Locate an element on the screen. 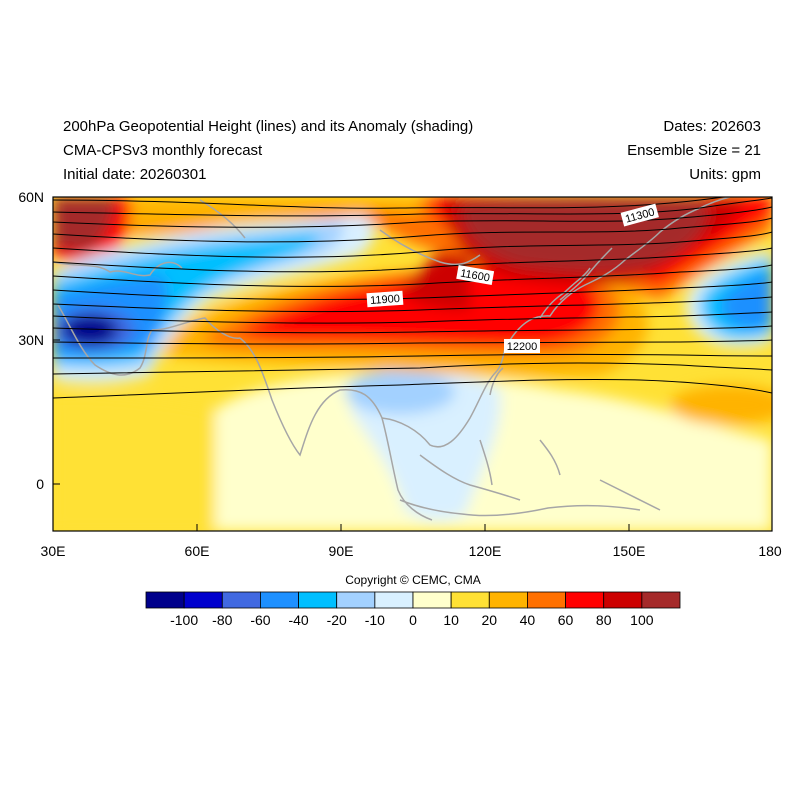  colorbar-labels: -100 -80 -60 -40 -20 -10 0 10 20 40 60 80 100 is located at coordinates (412, 620).